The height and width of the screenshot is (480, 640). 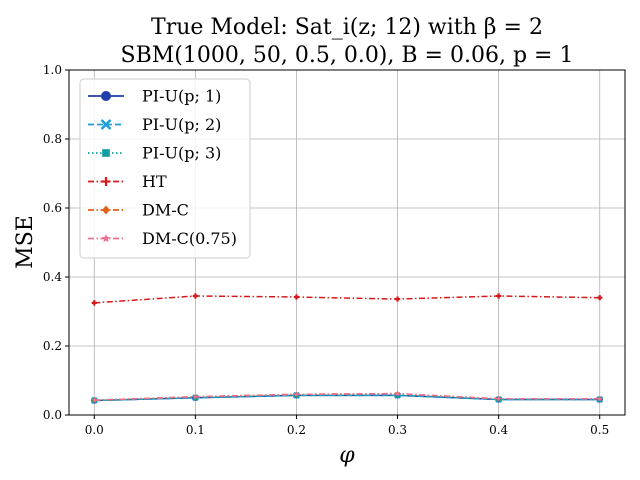 I want to click on y-tick-label: 0.2, so click(x=52, y=346).